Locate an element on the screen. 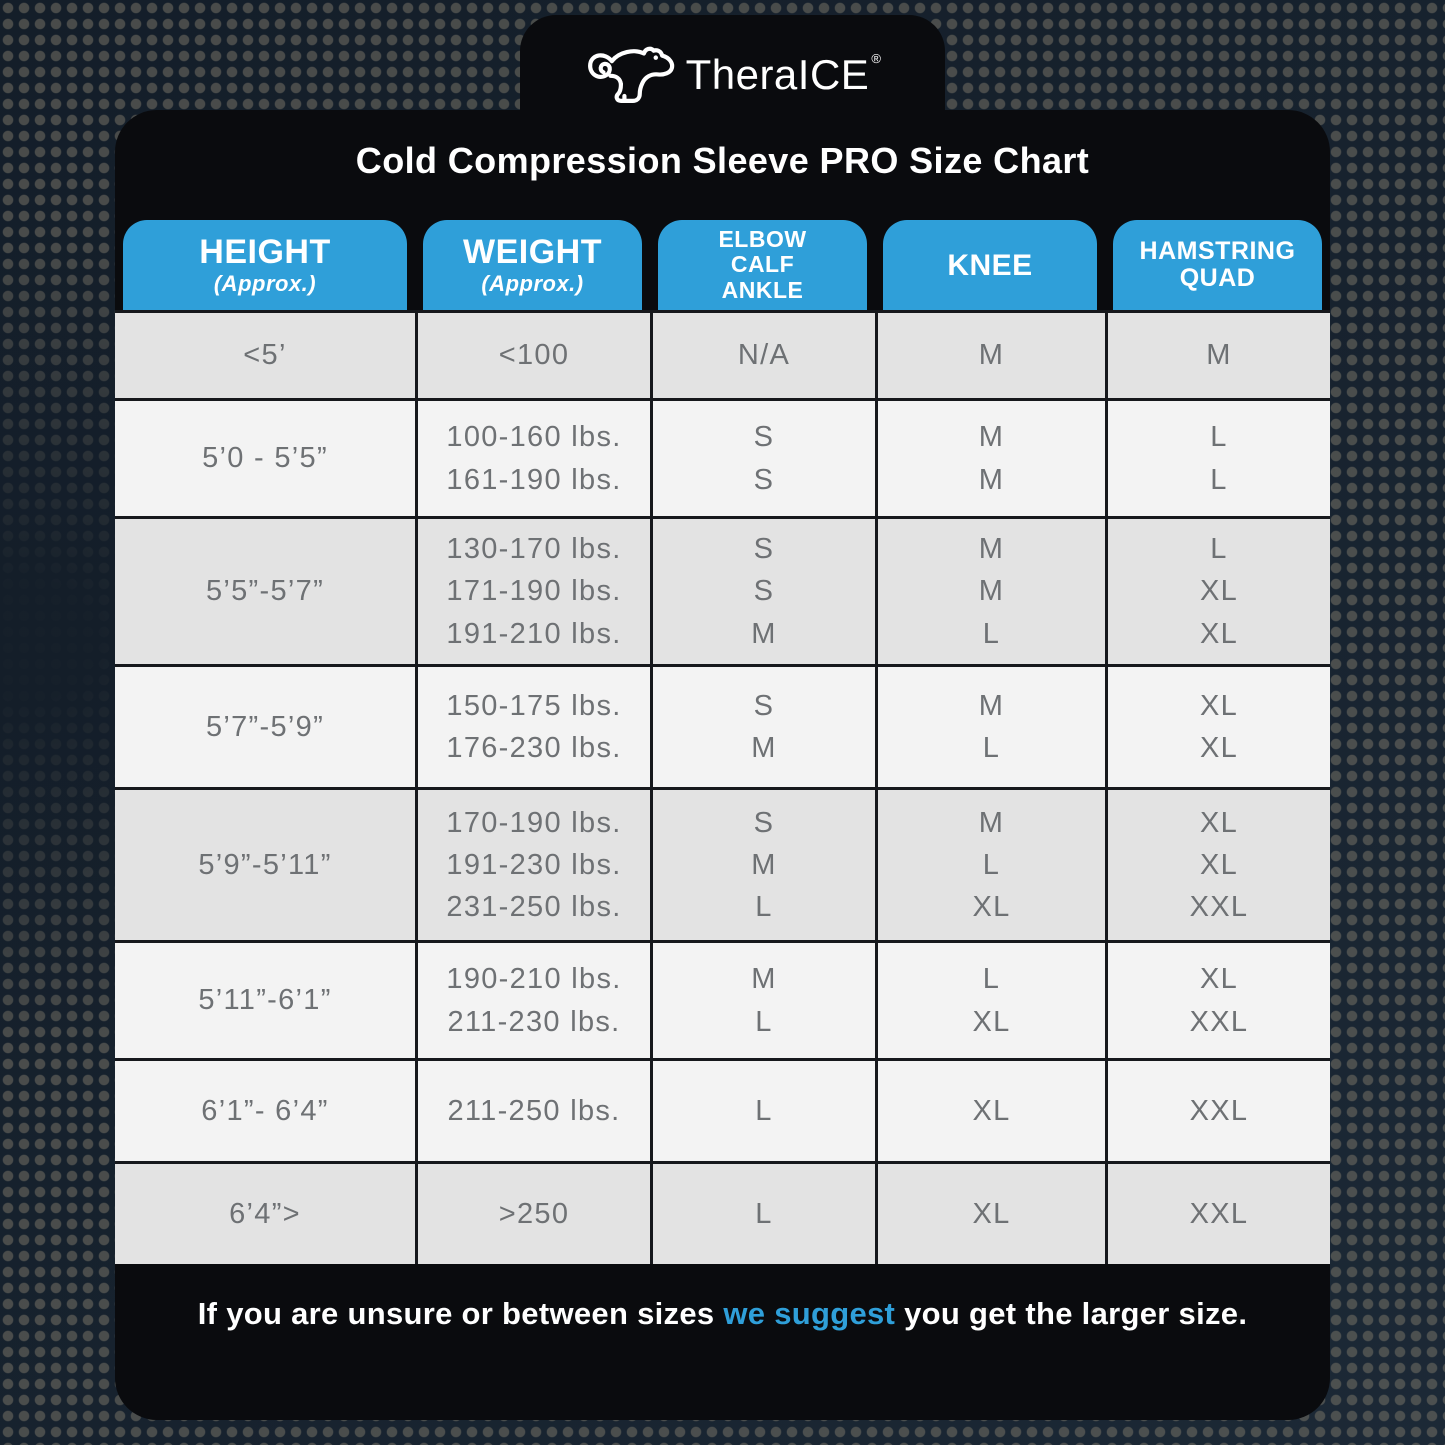 The image size is (1445, 1445). table-cell: 5’7”-5’9” is located at coordinates (265, 727).